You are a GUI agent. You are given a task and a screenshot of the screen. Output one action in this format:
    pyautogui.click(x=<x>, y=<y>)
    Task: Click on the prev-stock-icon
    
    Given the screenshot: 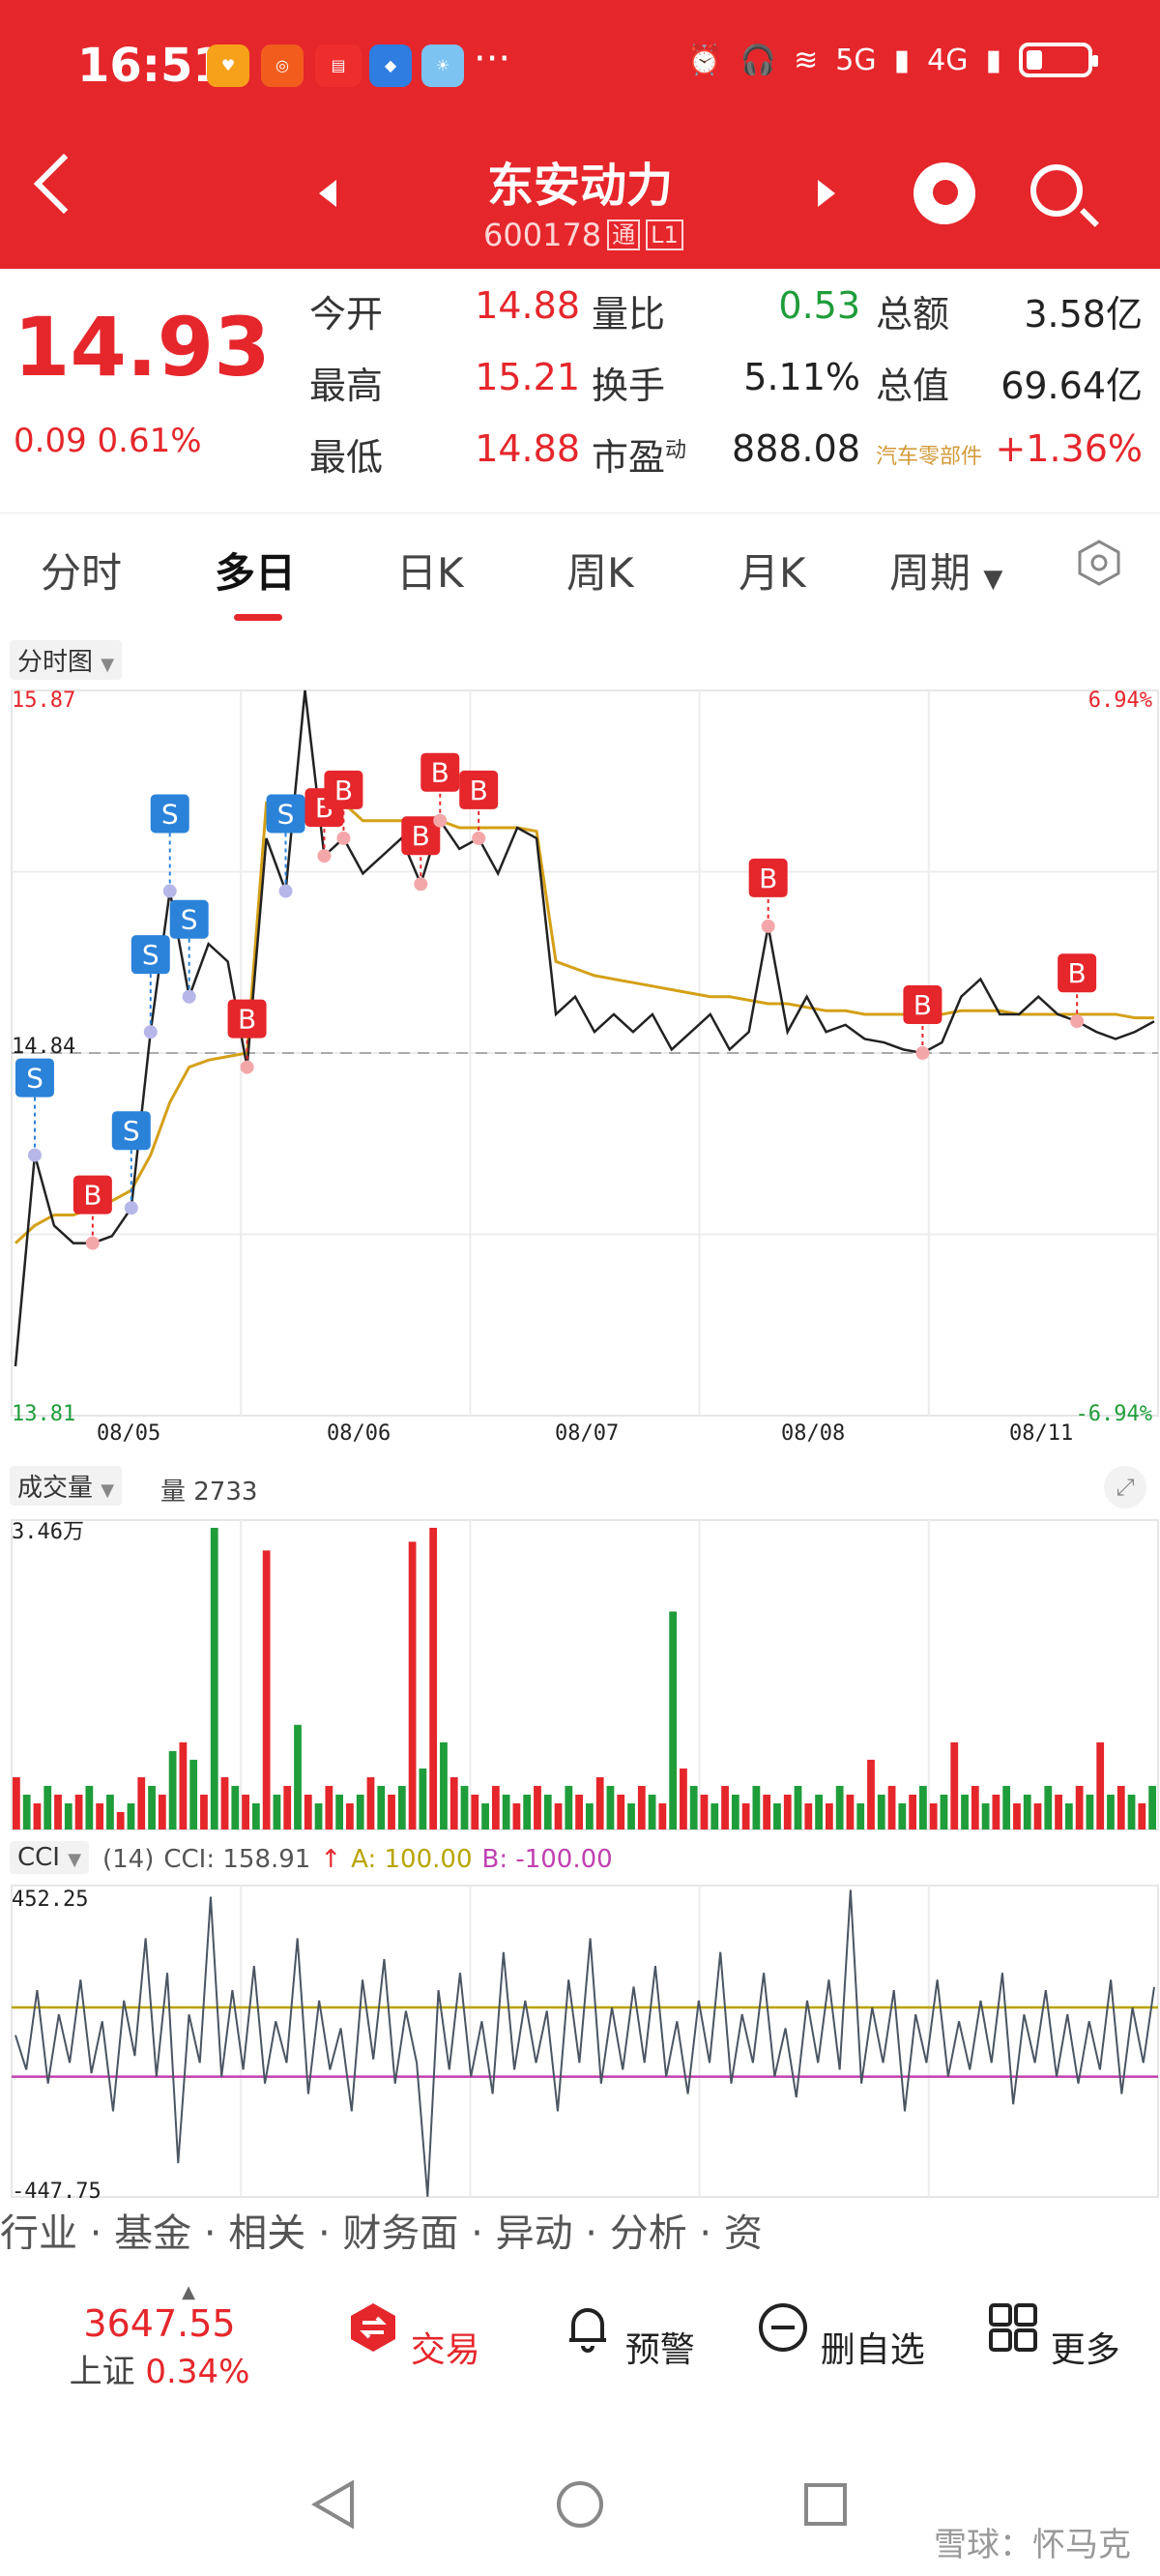 What is the action you would take?
    pyautogui.click(x=327, y=193)
    